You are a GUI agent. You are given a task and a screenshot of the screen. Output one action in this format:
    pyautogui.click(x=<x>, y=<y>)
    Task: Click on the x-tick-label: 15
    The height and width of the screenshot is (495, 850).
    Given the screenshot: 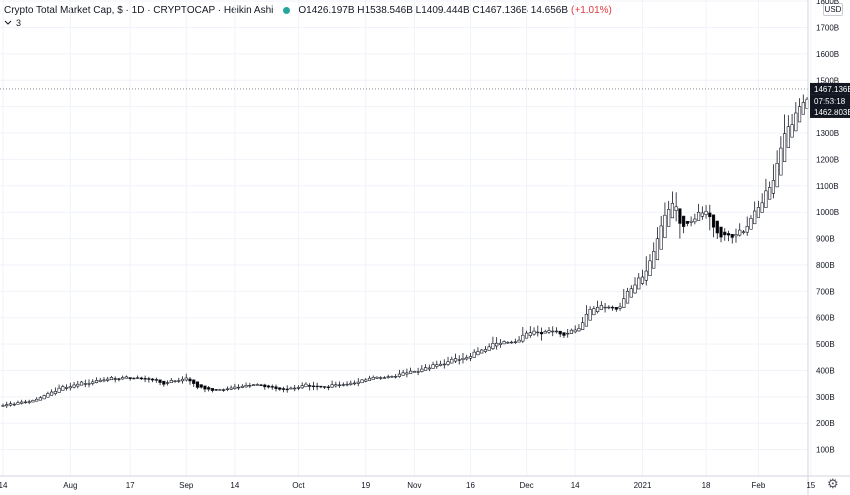 What is the action you would take?
    pyautogui.click(x=810, y=485)
    